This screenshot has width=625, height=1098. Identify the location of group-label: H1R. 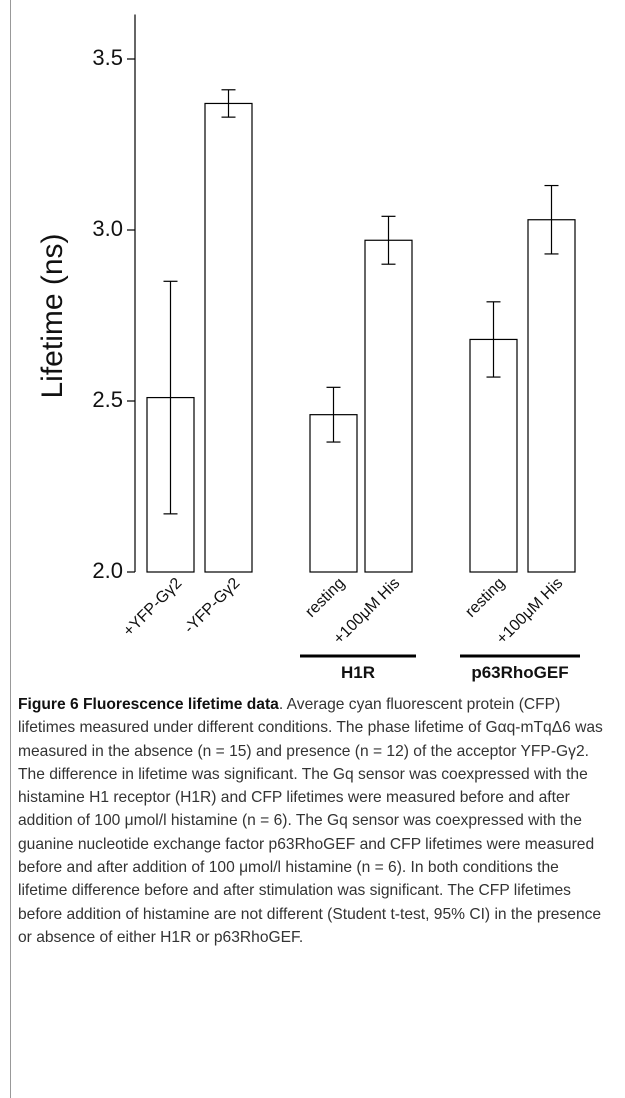
(358, 672).